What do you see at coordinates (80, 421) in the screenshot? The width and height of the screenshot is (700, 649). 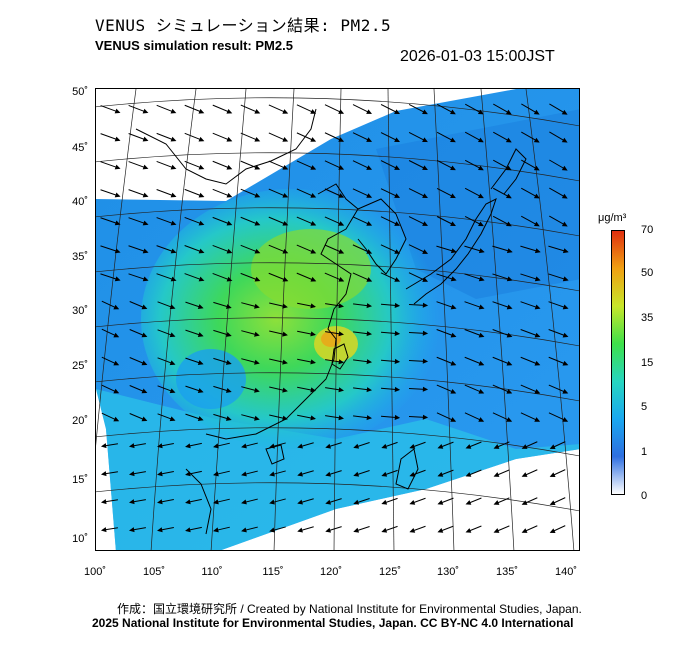 I see `lat-label-20: 20˚` at bounding box center [80, 421].